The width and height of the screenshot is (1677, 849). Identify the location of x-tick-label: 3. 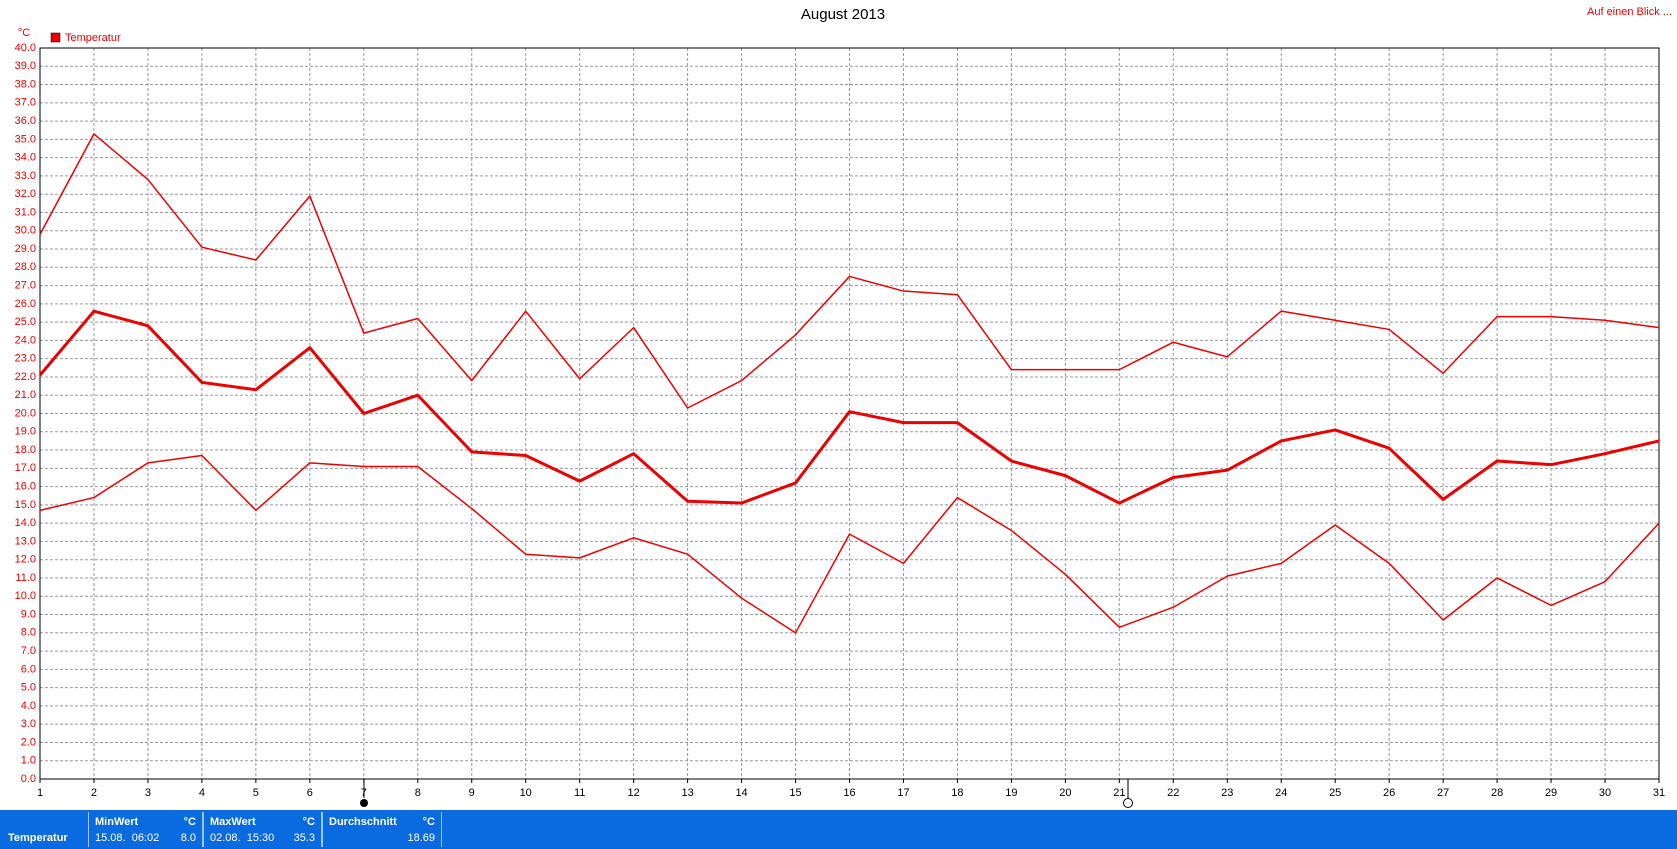
(148, 793).